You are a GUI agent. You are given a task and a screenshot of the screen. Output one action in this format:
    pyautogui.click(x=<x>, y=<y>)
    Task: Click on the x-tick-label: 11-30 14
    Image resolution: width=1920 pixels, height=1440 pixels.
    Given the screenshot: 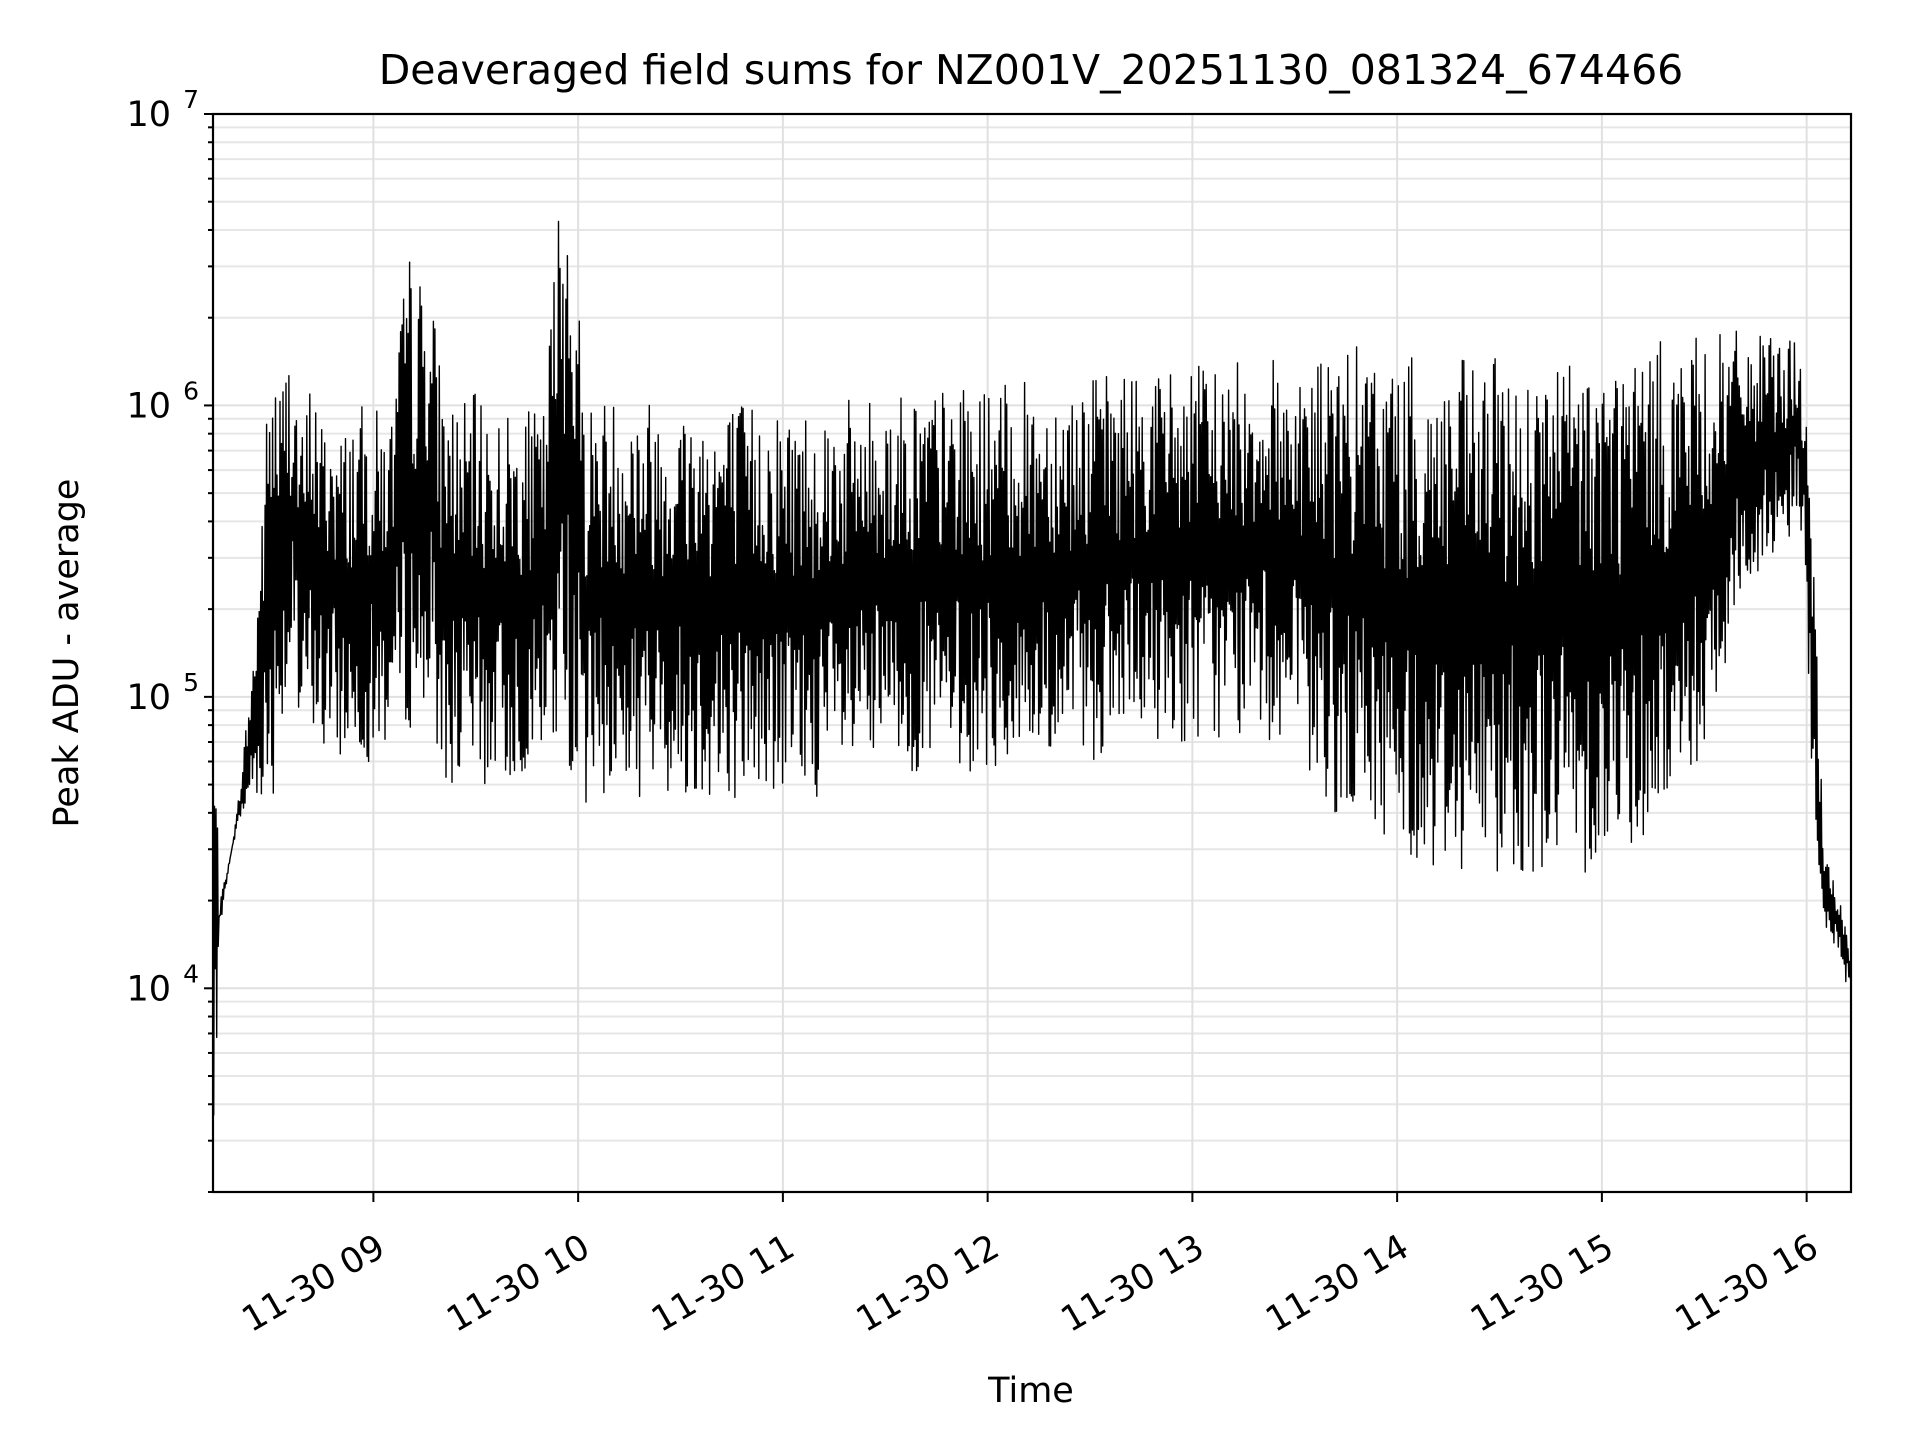 What is the action you would take?
    pyautogui.click(x=1337, y=1283)
    